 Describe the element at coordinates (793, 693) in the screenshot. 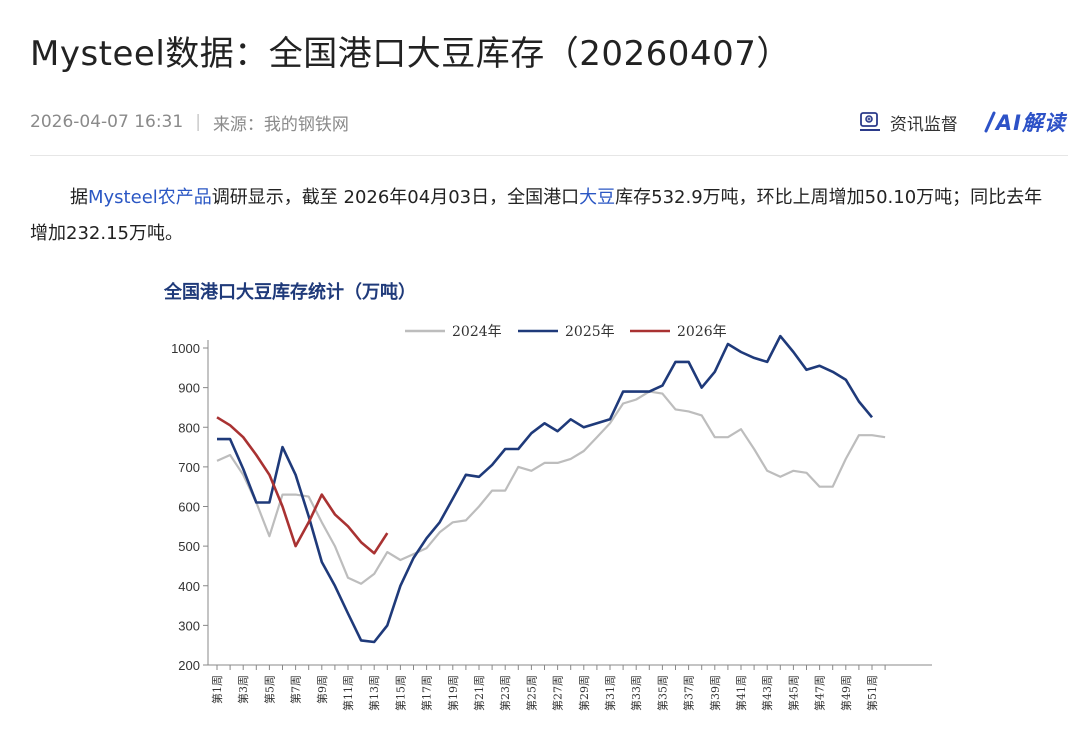

I see `x-tick-label: 第45周` at that location.